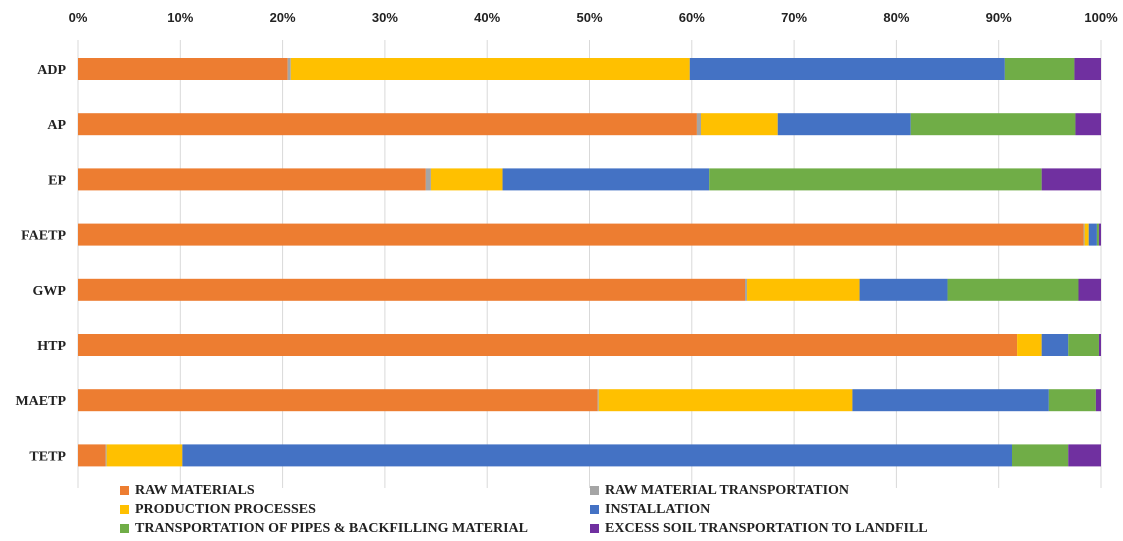 The width and height of the screenshot is (1123, 541). What do you see at coordinates (355, 490) in the screenshot?
I see `legend-item: RAW MATERIALS` at bounding box center [355, 490].